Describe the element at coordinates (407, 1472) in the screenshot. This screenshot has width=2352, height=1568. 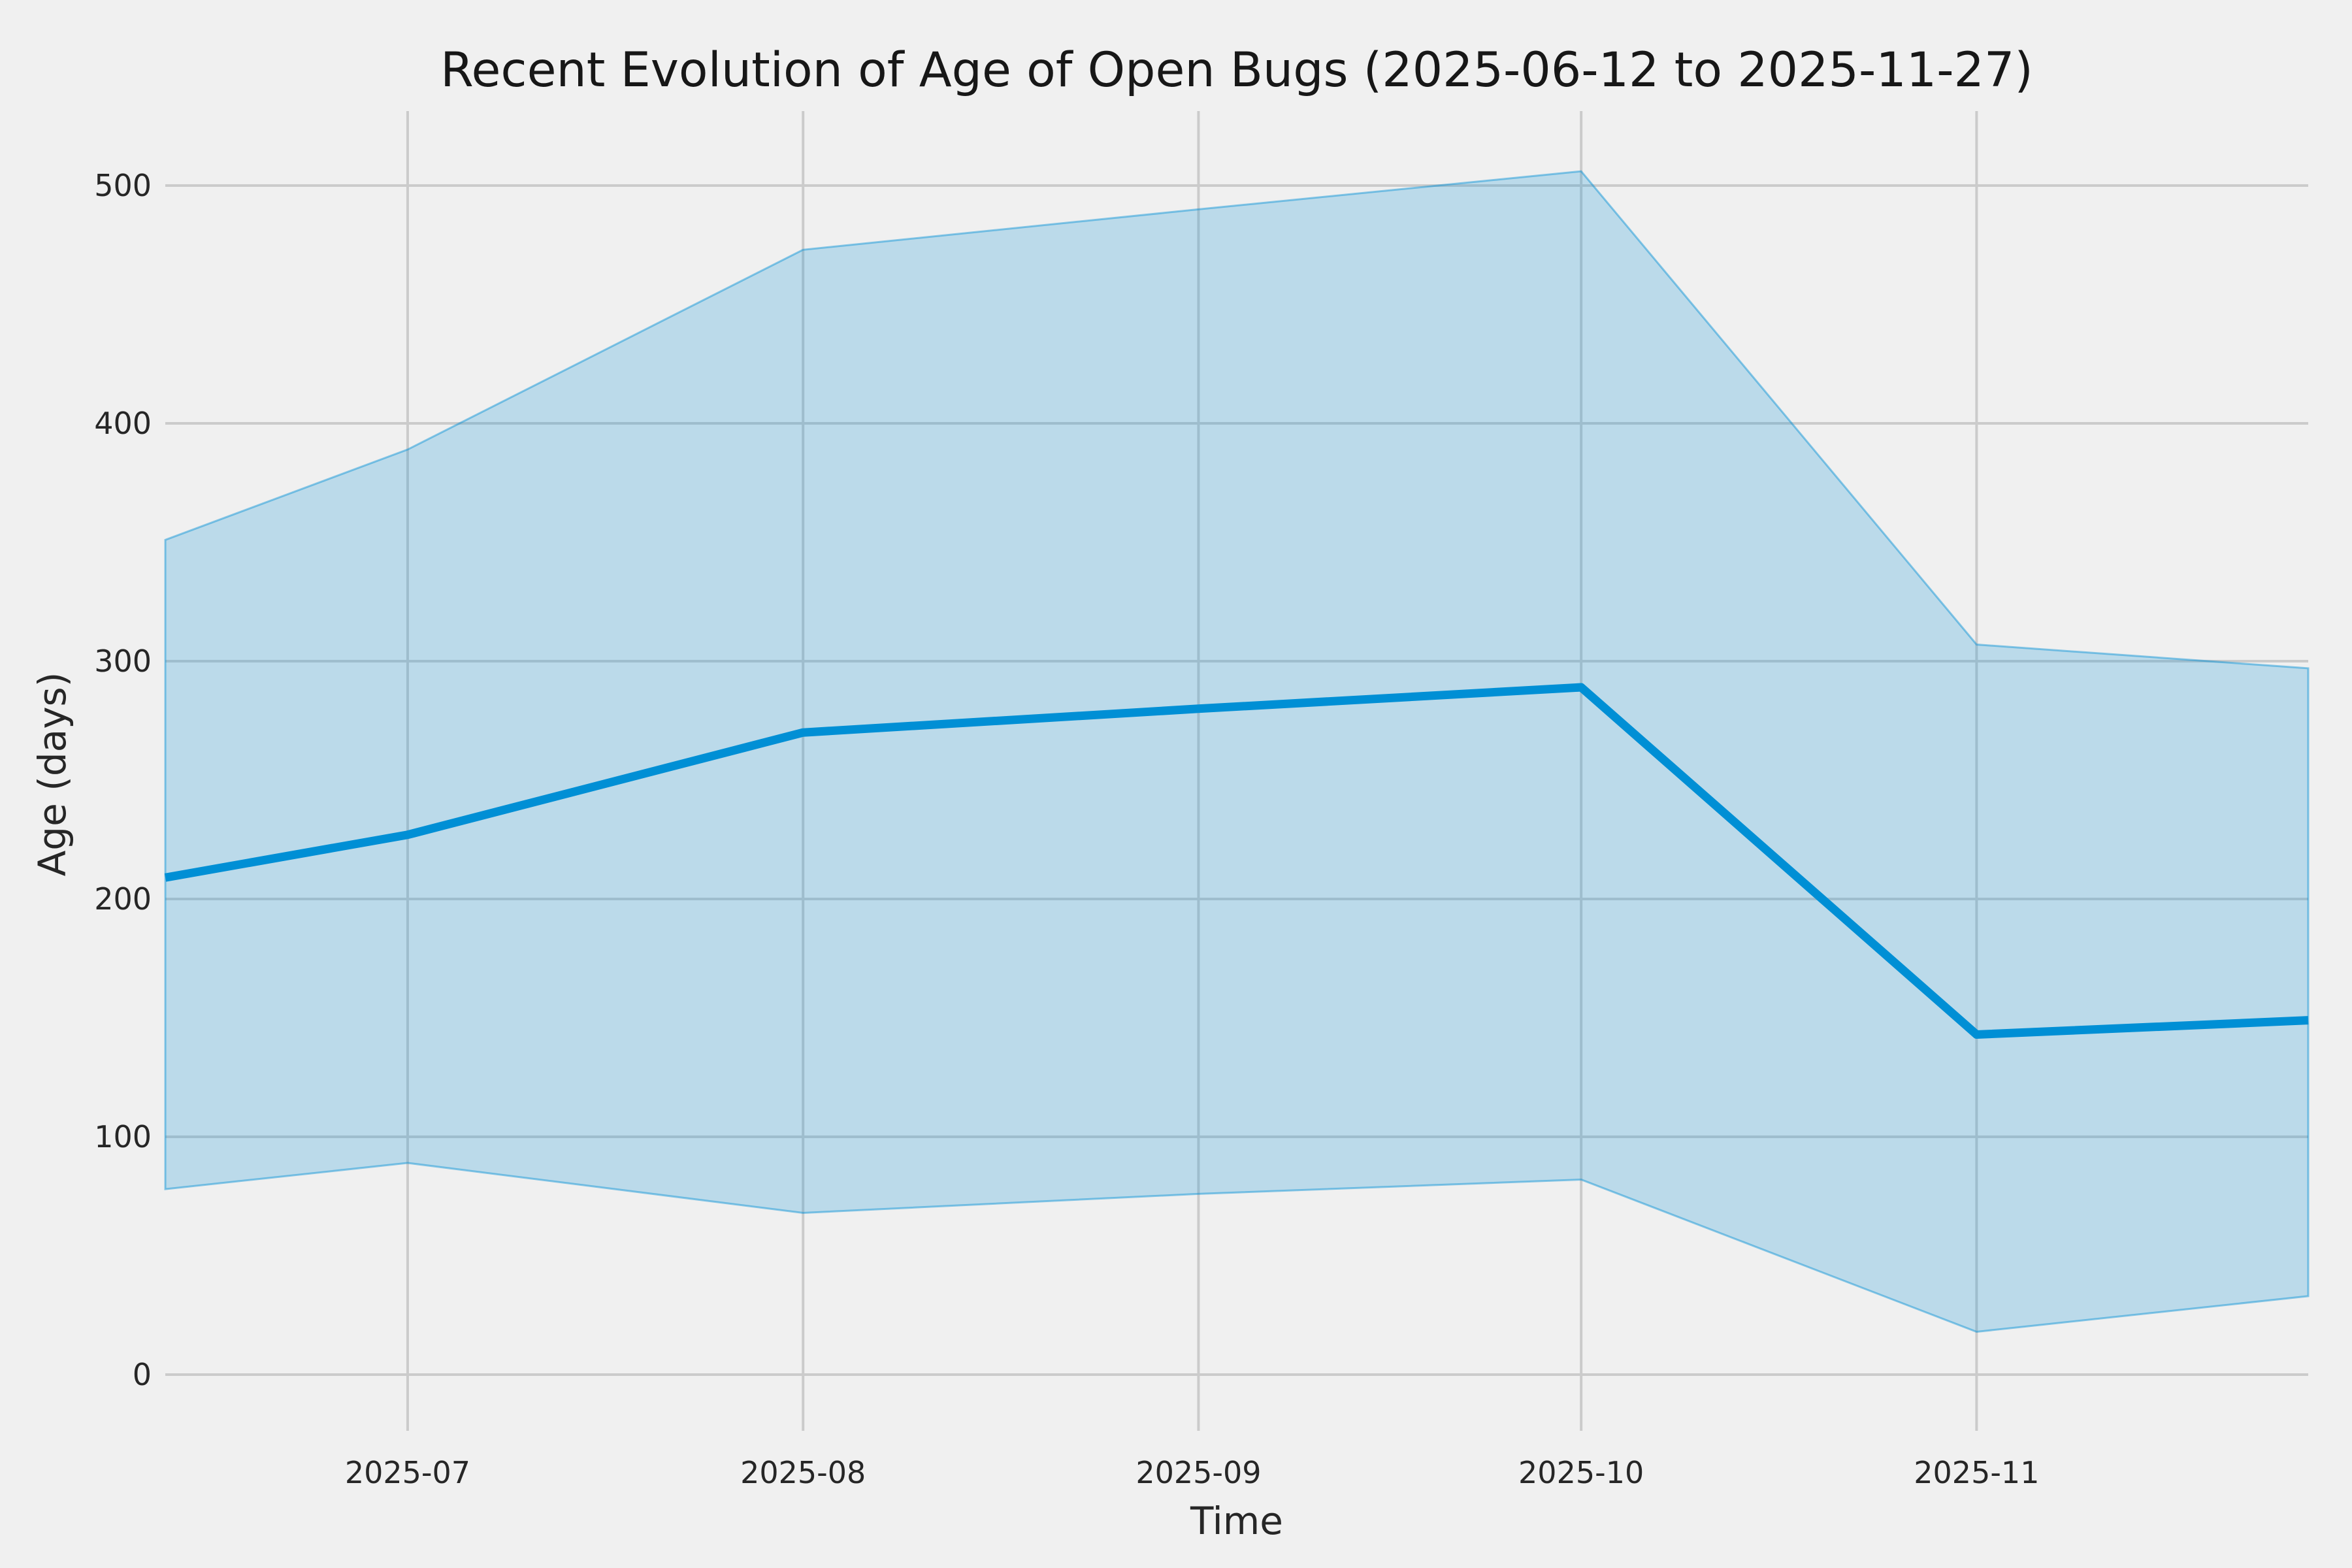
I see `x-tick-label: 2025-07` at that location.